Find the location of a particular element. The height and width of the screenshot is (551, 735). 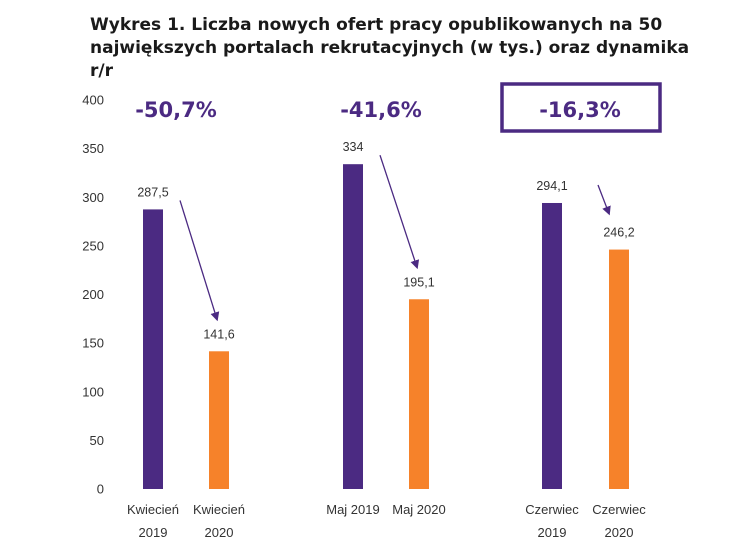

data-label: 195,1 is located at coordinates (418, 282).